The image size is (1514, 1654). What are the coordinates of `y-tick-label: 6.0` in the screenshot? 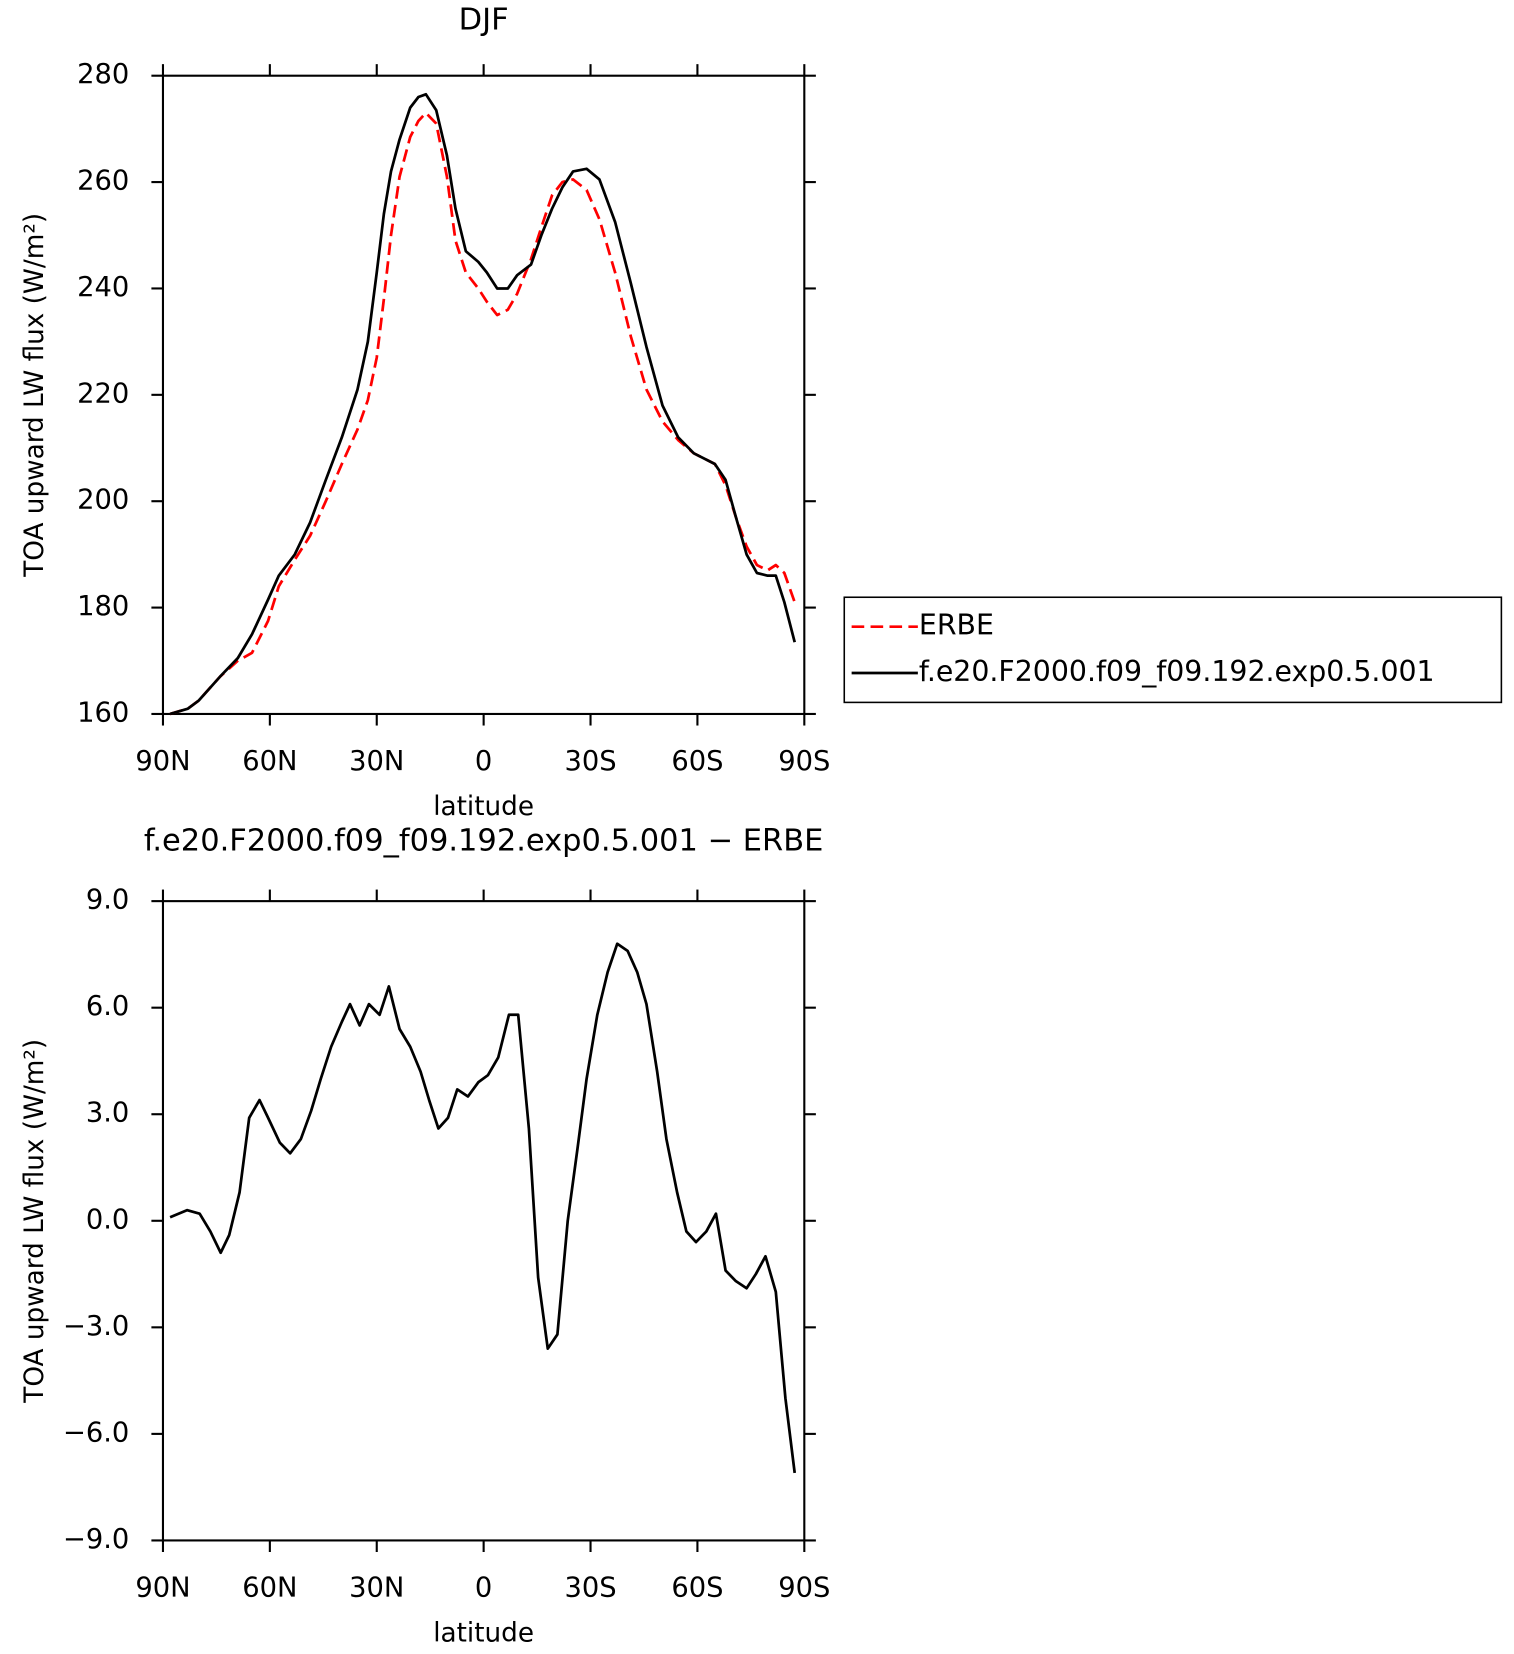 It's located at (107, 1006).